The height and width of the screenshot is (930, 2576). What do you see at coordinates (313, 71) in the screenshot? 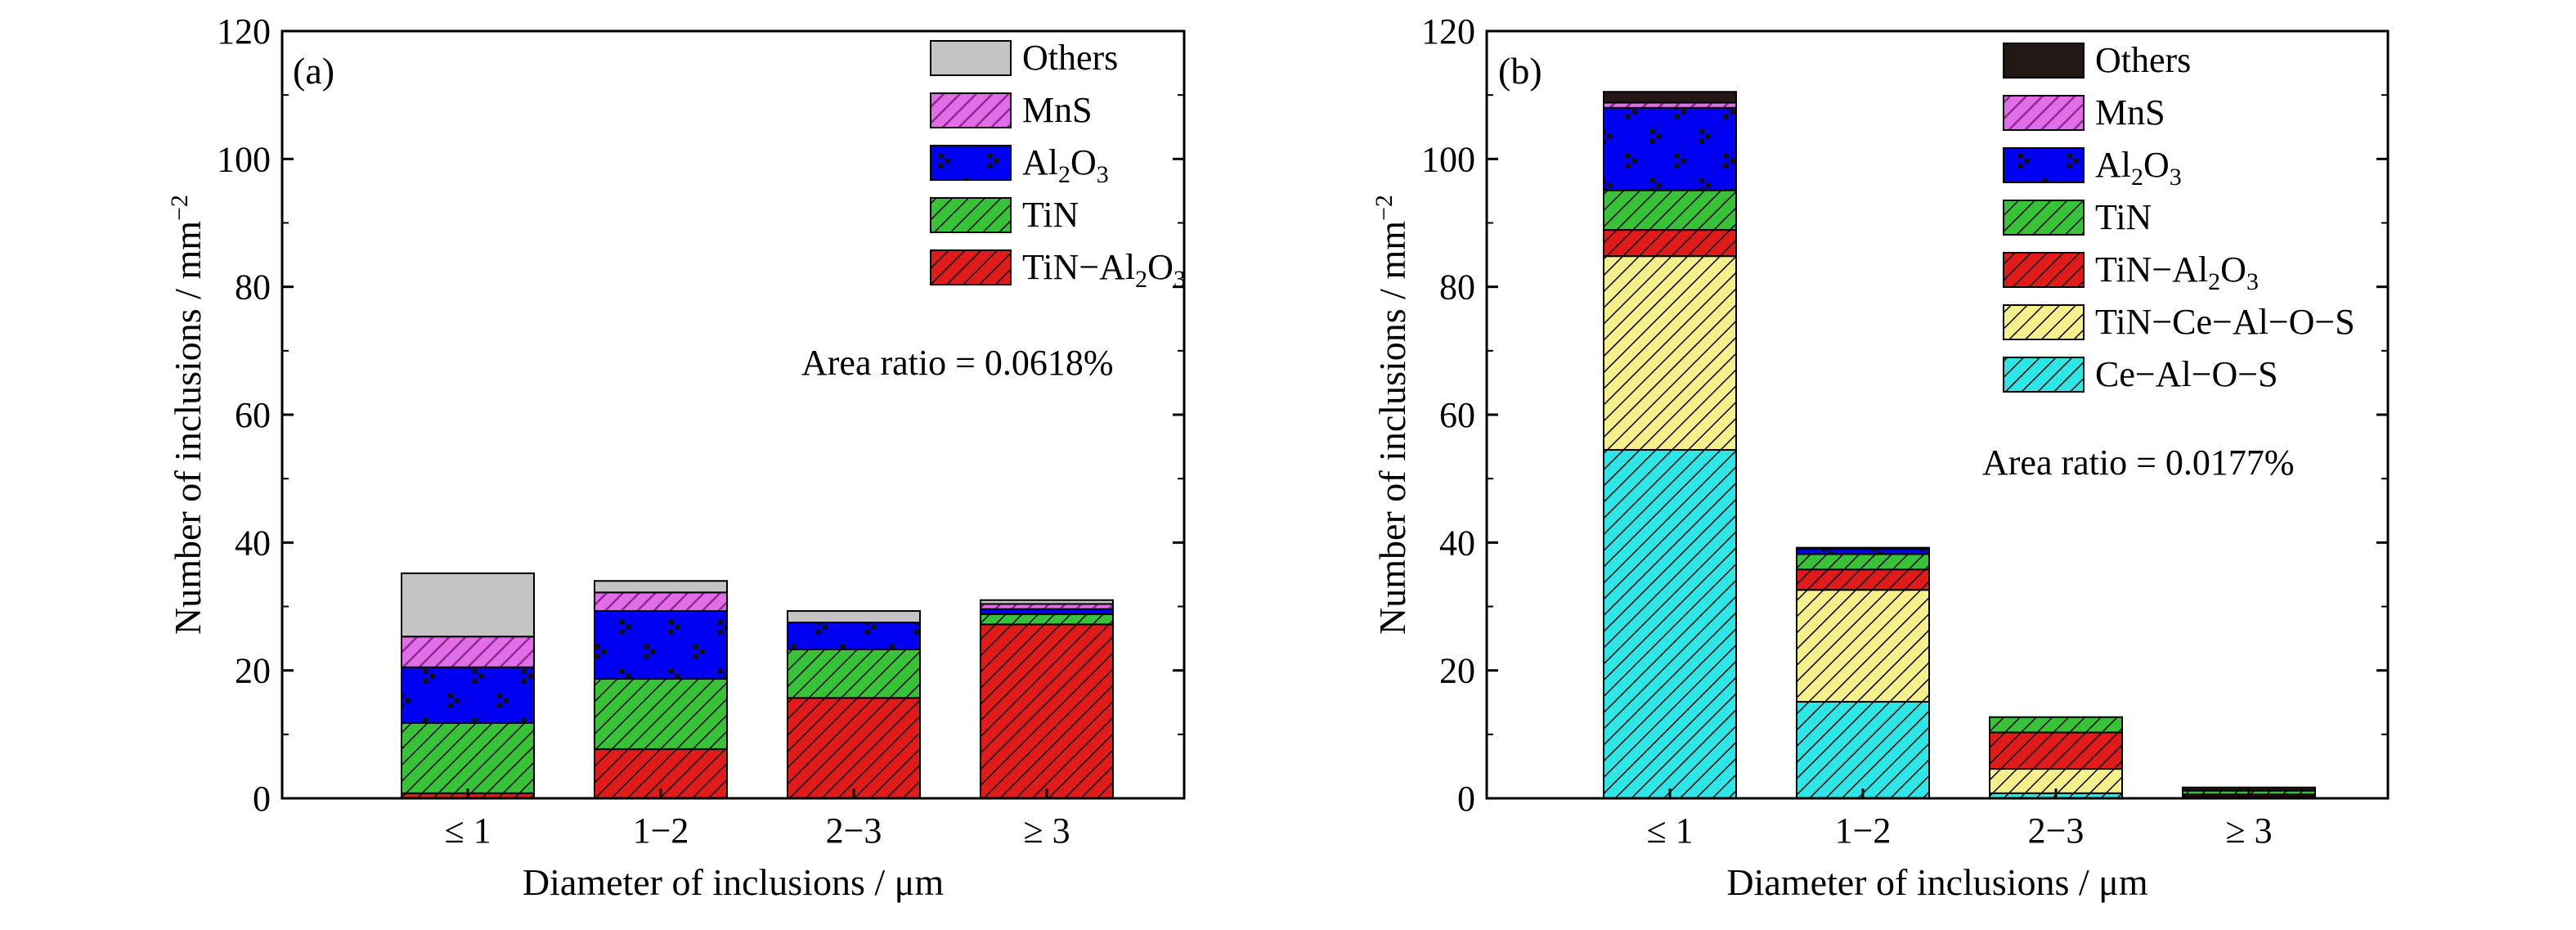
I see `panel-label: (a)` at bounding box center [313, 71].